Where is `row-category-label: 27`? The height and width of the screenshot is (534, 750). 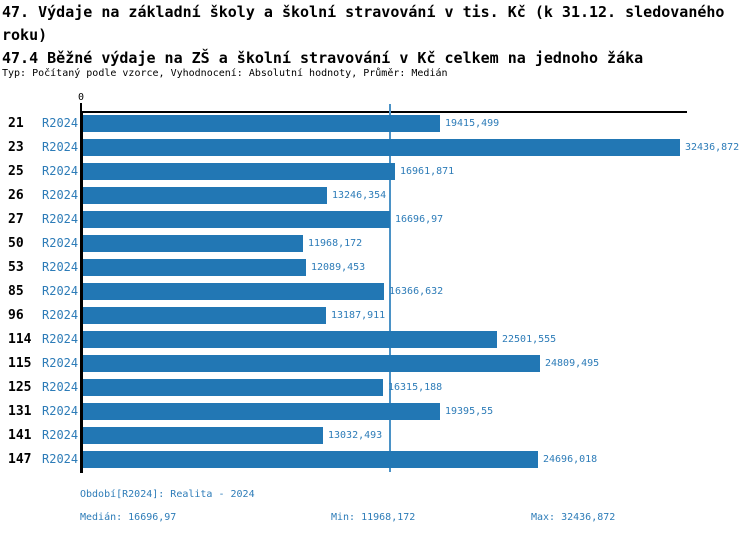 row-category-label: 27 is located at coordinates (16, 219).